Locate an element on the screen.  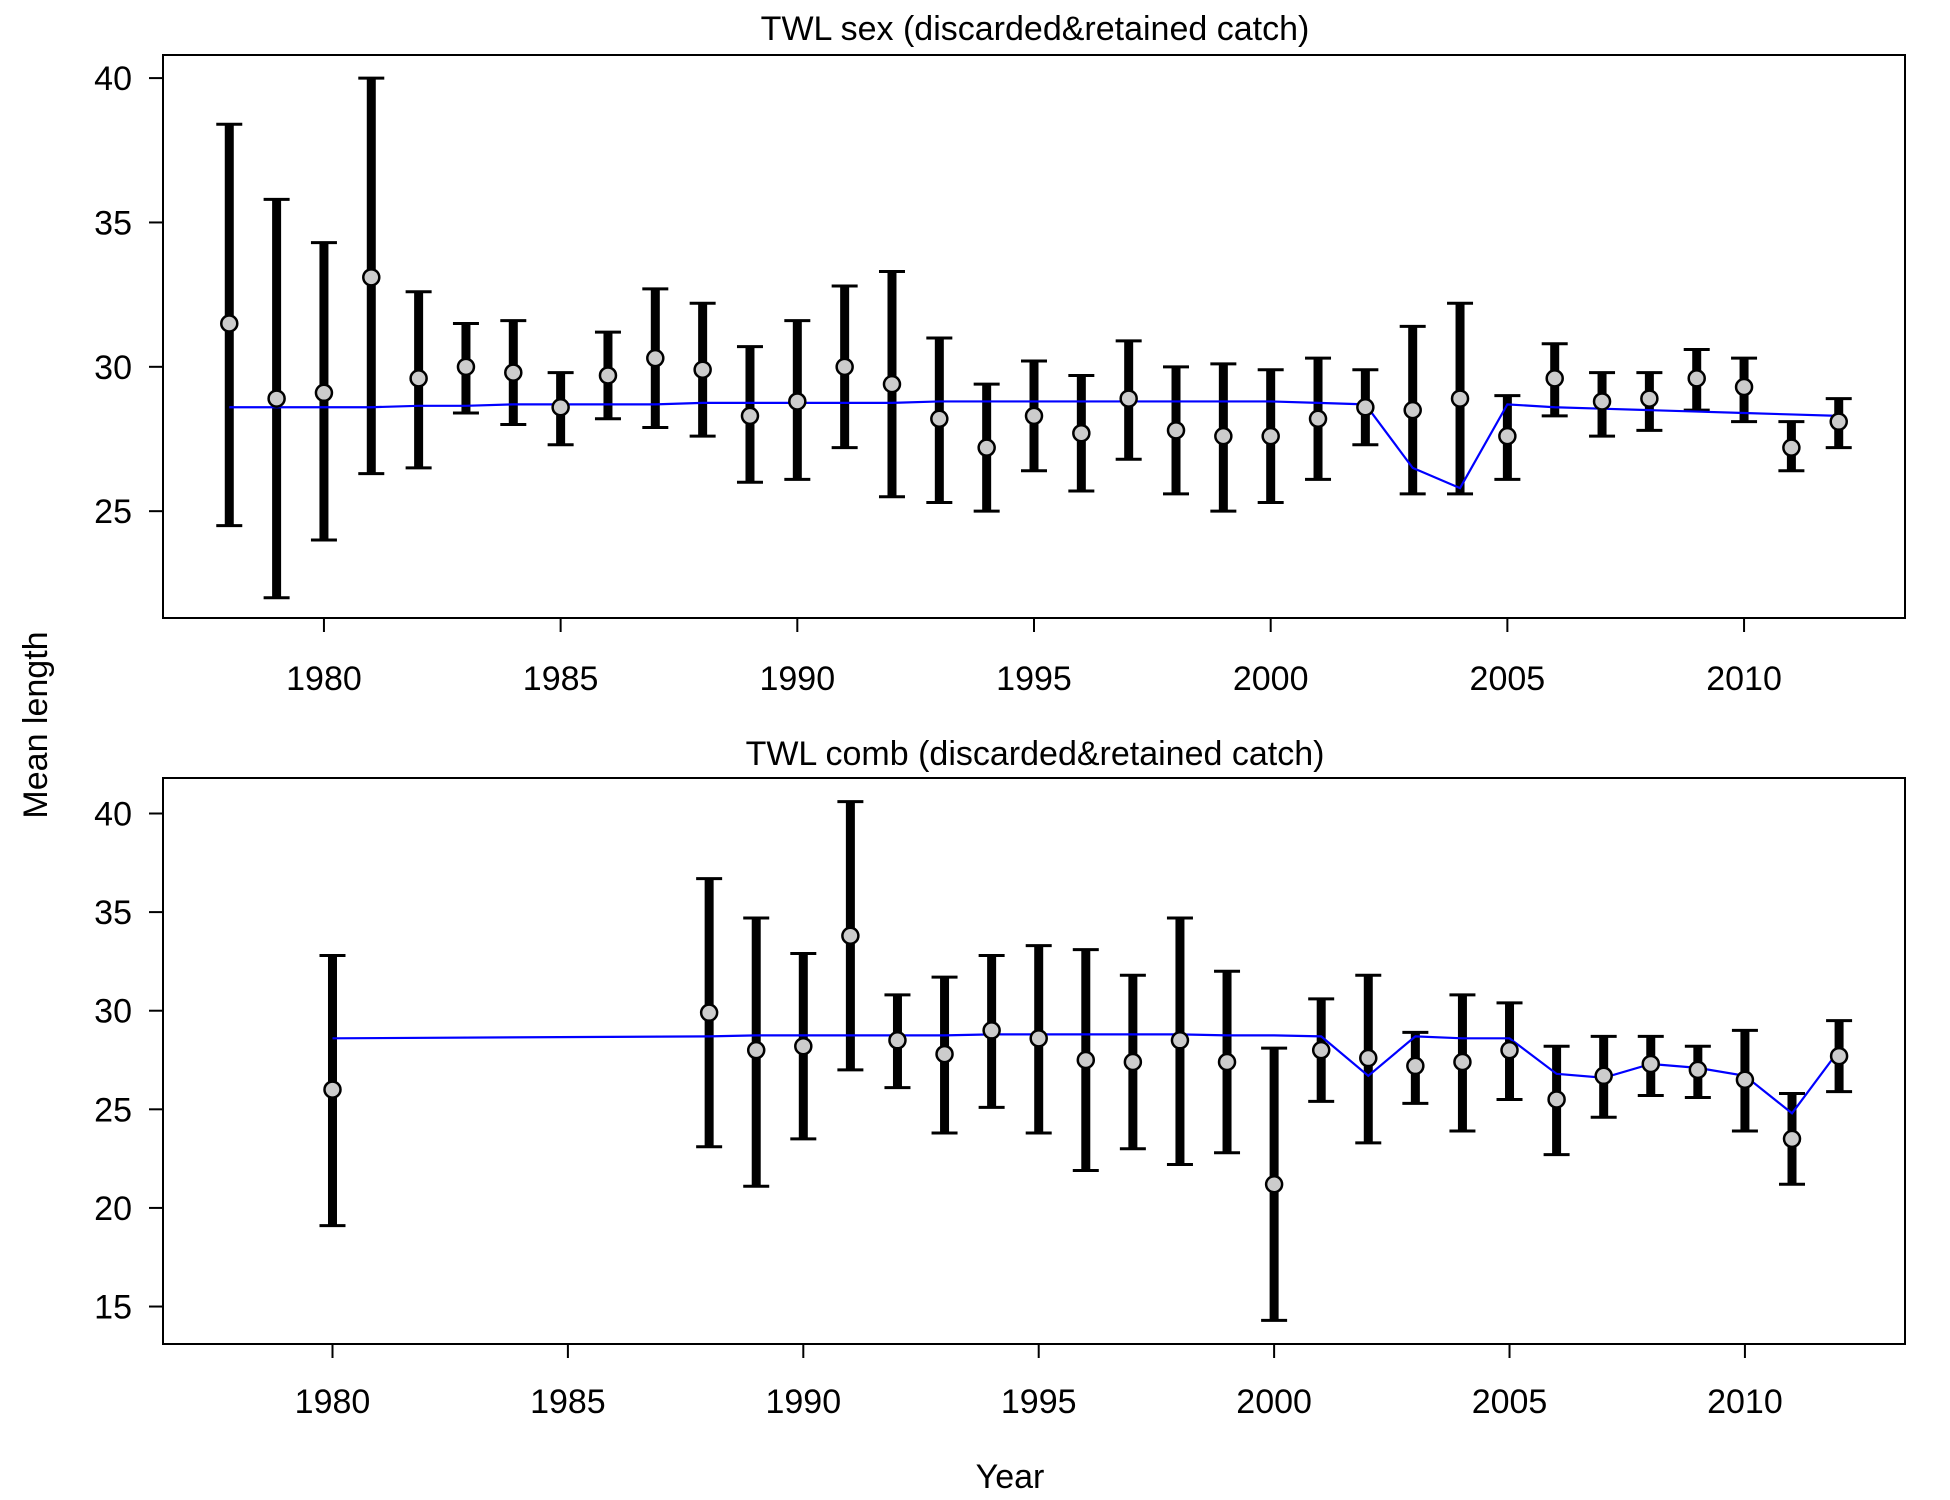
panel-title: TWL sex (discarded&retained catch) is located at coordinates (1035, 29).